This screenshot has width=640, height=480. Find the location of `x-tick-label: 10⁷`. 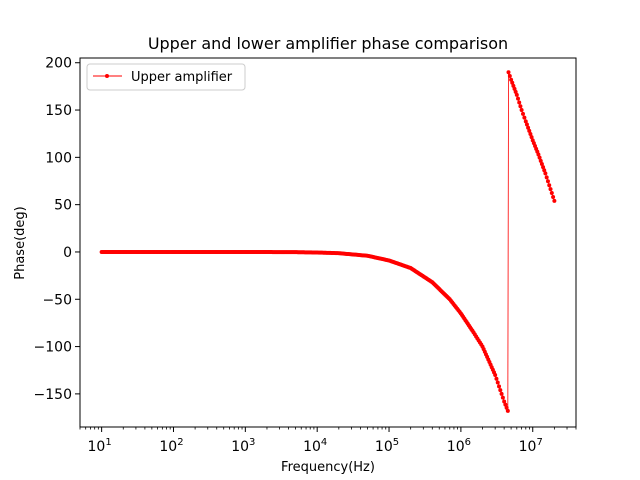

x-tick-label: 10⁷ is located at coordinates (531, 446).